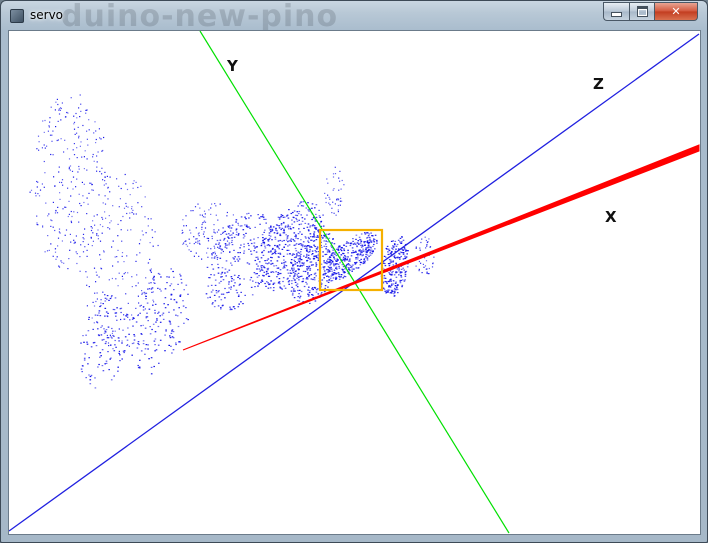 This screenshot has height=543, width=708. What do you see at coordinates (598, 84) in the screenshot?
I see `z-axis-label: Z` at bounding box center [598, 84].